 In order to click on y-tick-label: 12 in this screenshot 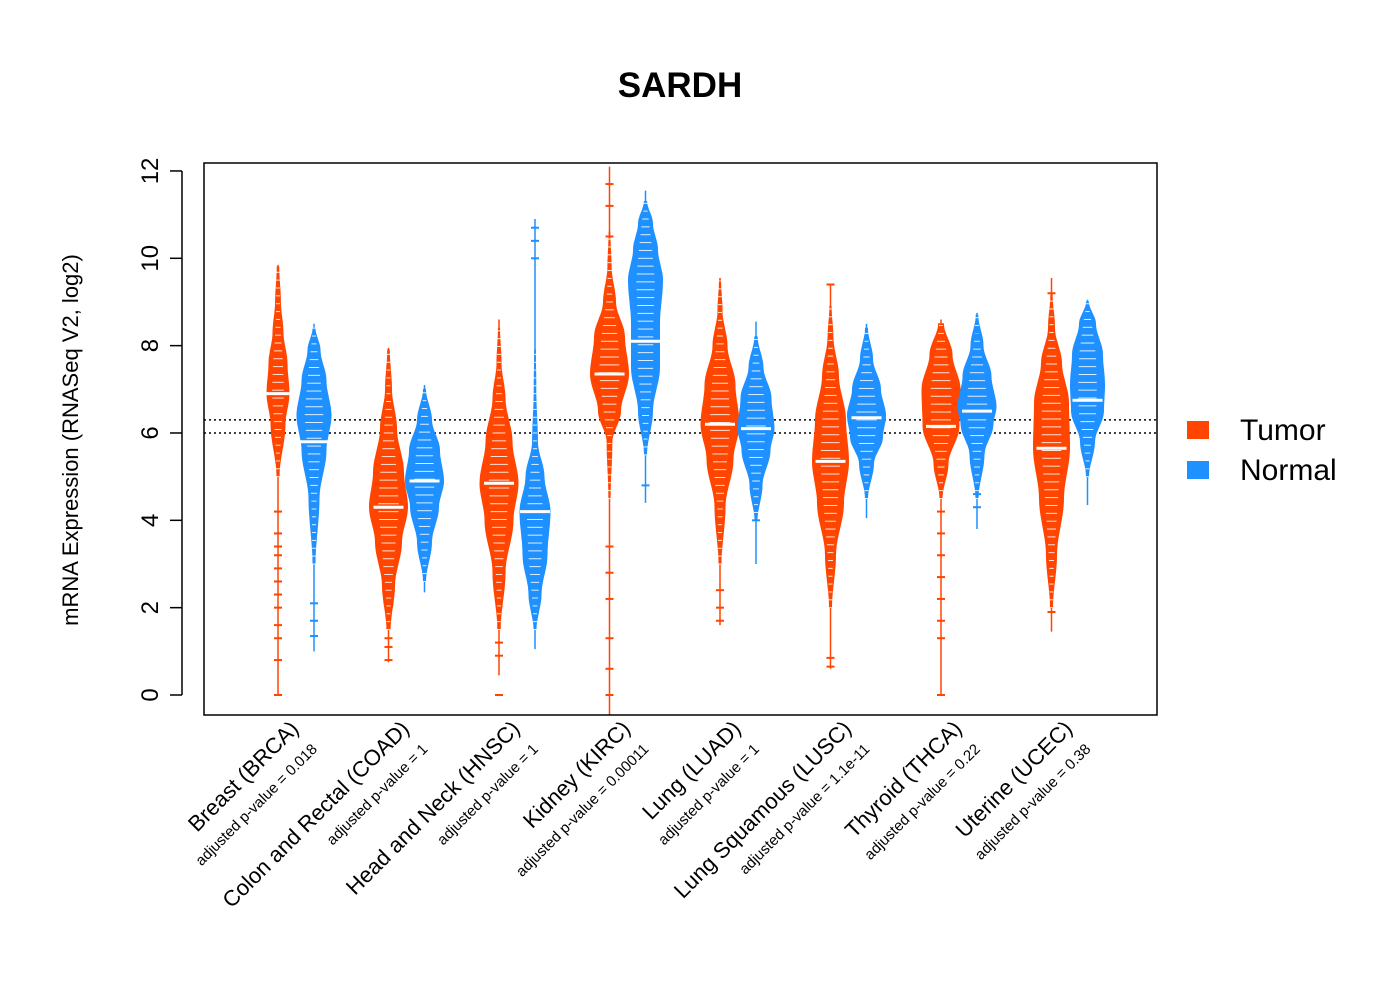, I will do `click(150, 171)`.